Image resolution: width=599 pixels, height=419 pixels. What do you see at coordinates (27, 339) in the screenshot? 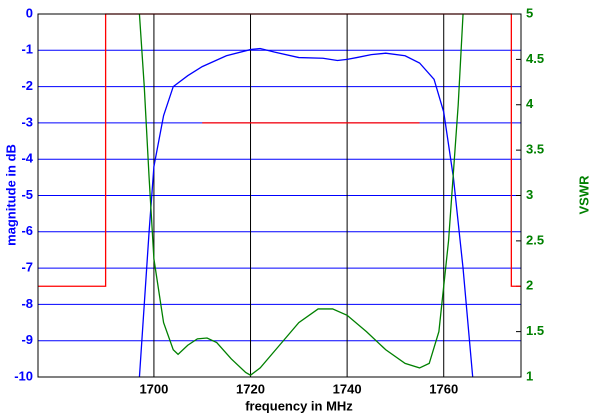
I see `y-tick-label: -9` at bounding box center [27, 339].